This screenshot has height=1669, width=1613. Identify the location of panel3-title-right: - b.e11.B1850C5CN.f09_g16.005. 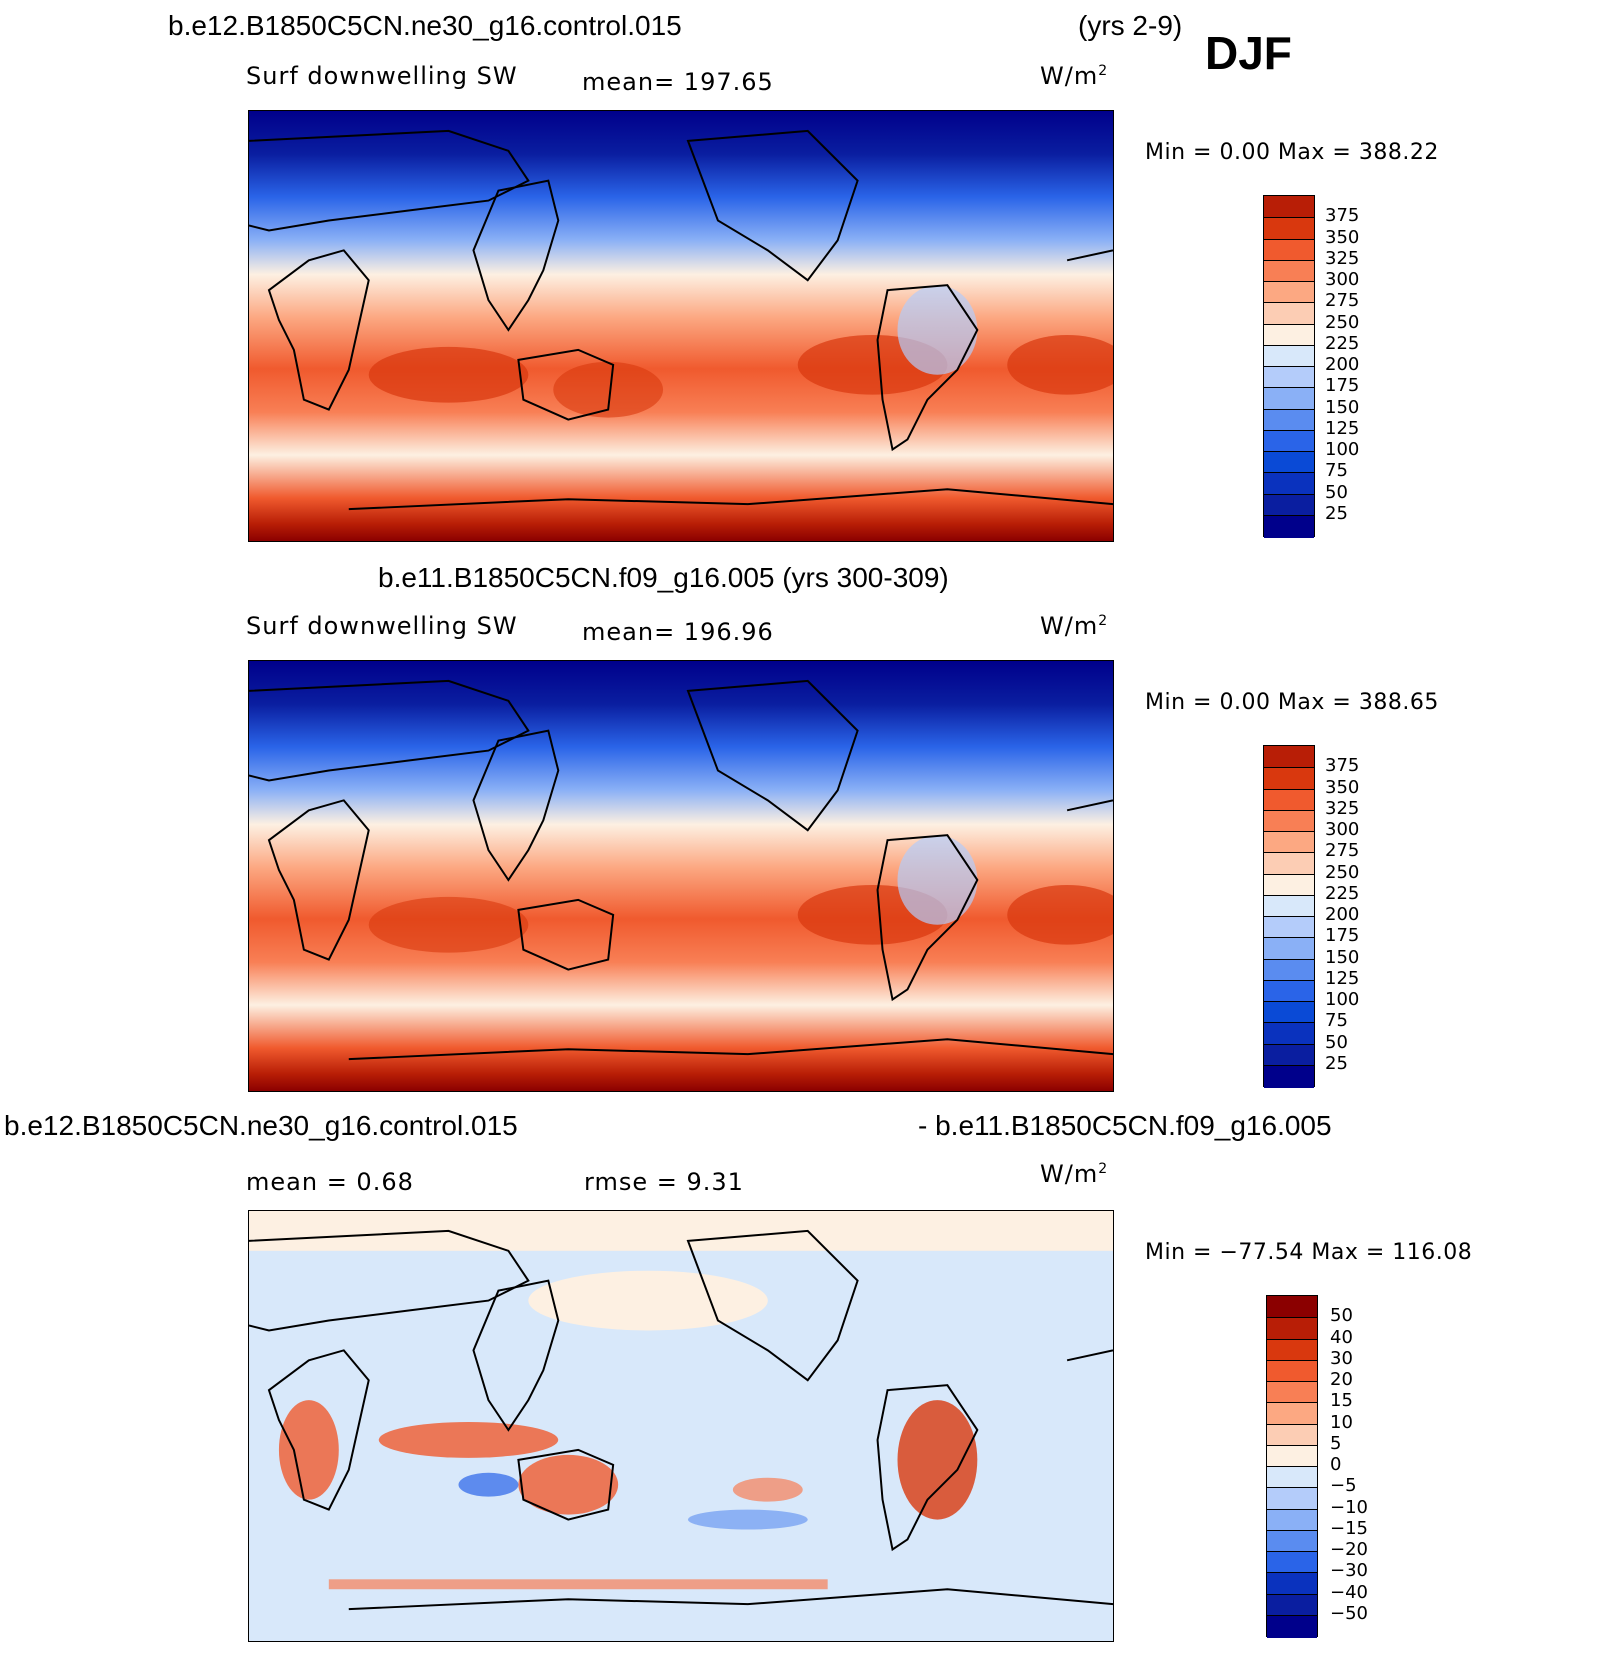
(1125, 1125).